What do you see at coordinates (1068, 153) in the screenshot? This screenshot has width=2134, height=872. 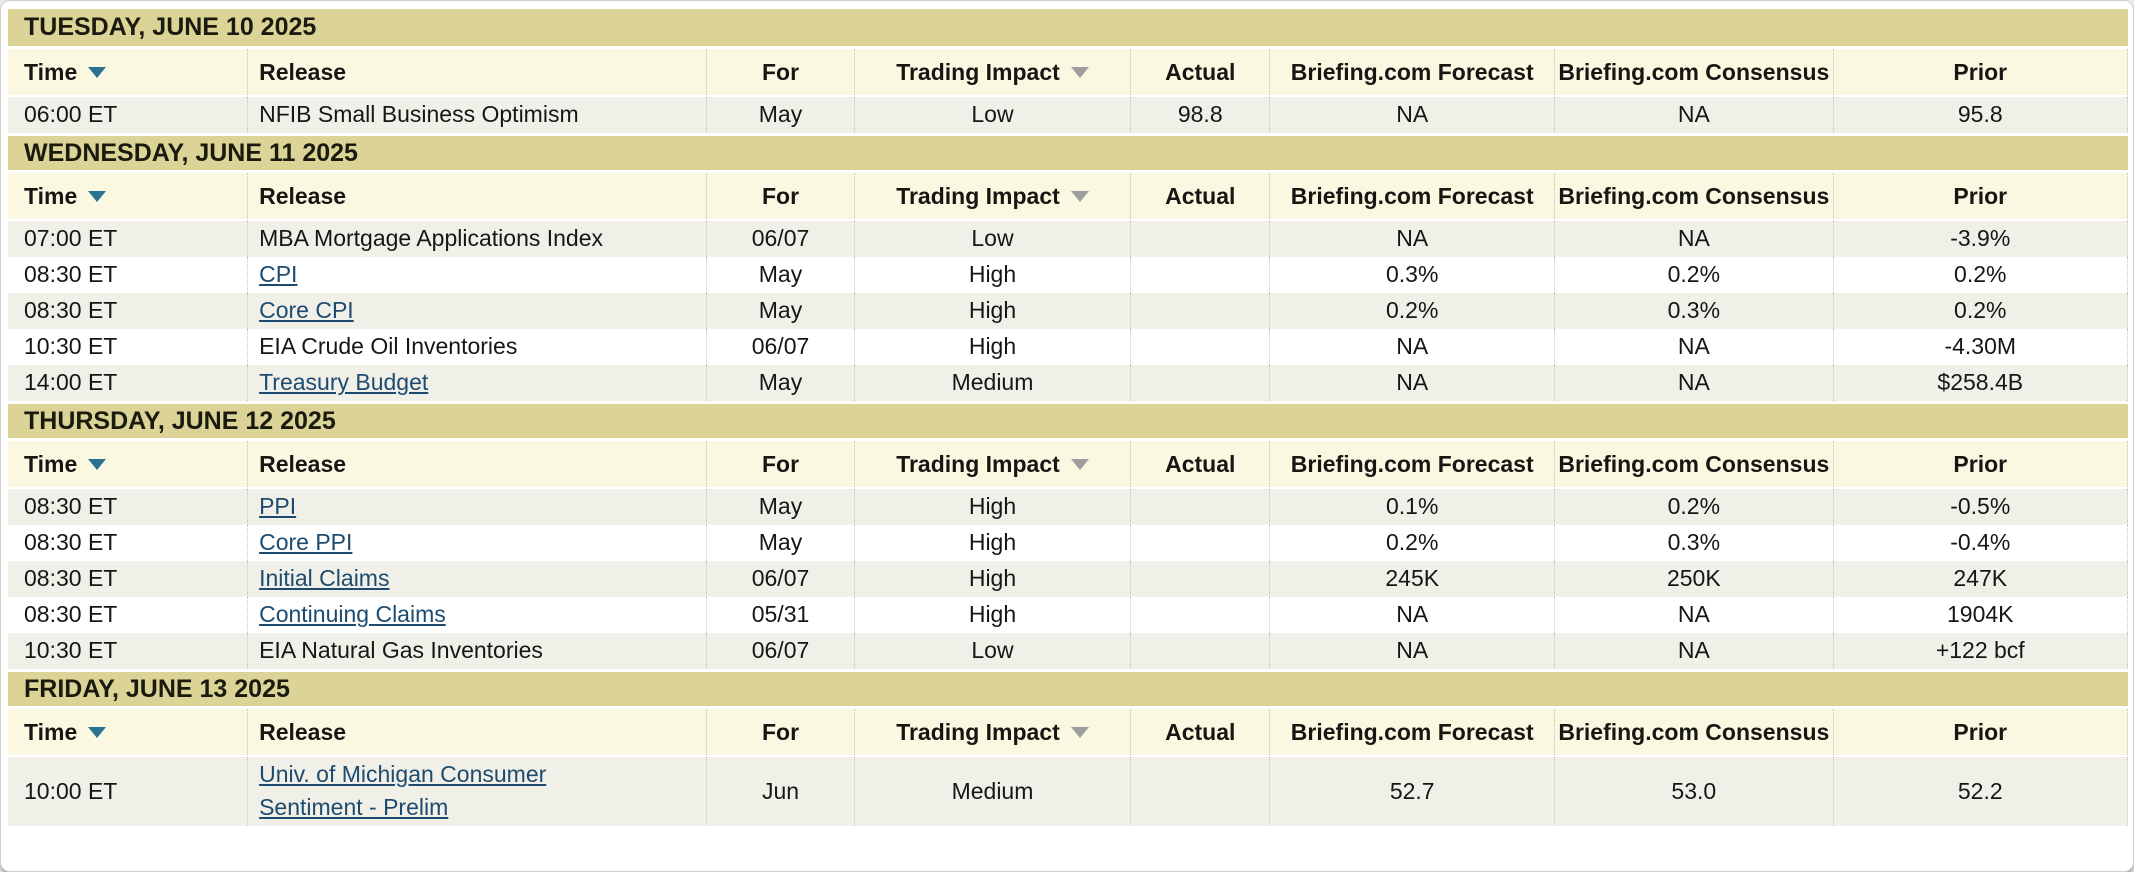 I see `date-header: WEDNESDAY, JUNE 11 2025` at bounding box center [1068, 153].